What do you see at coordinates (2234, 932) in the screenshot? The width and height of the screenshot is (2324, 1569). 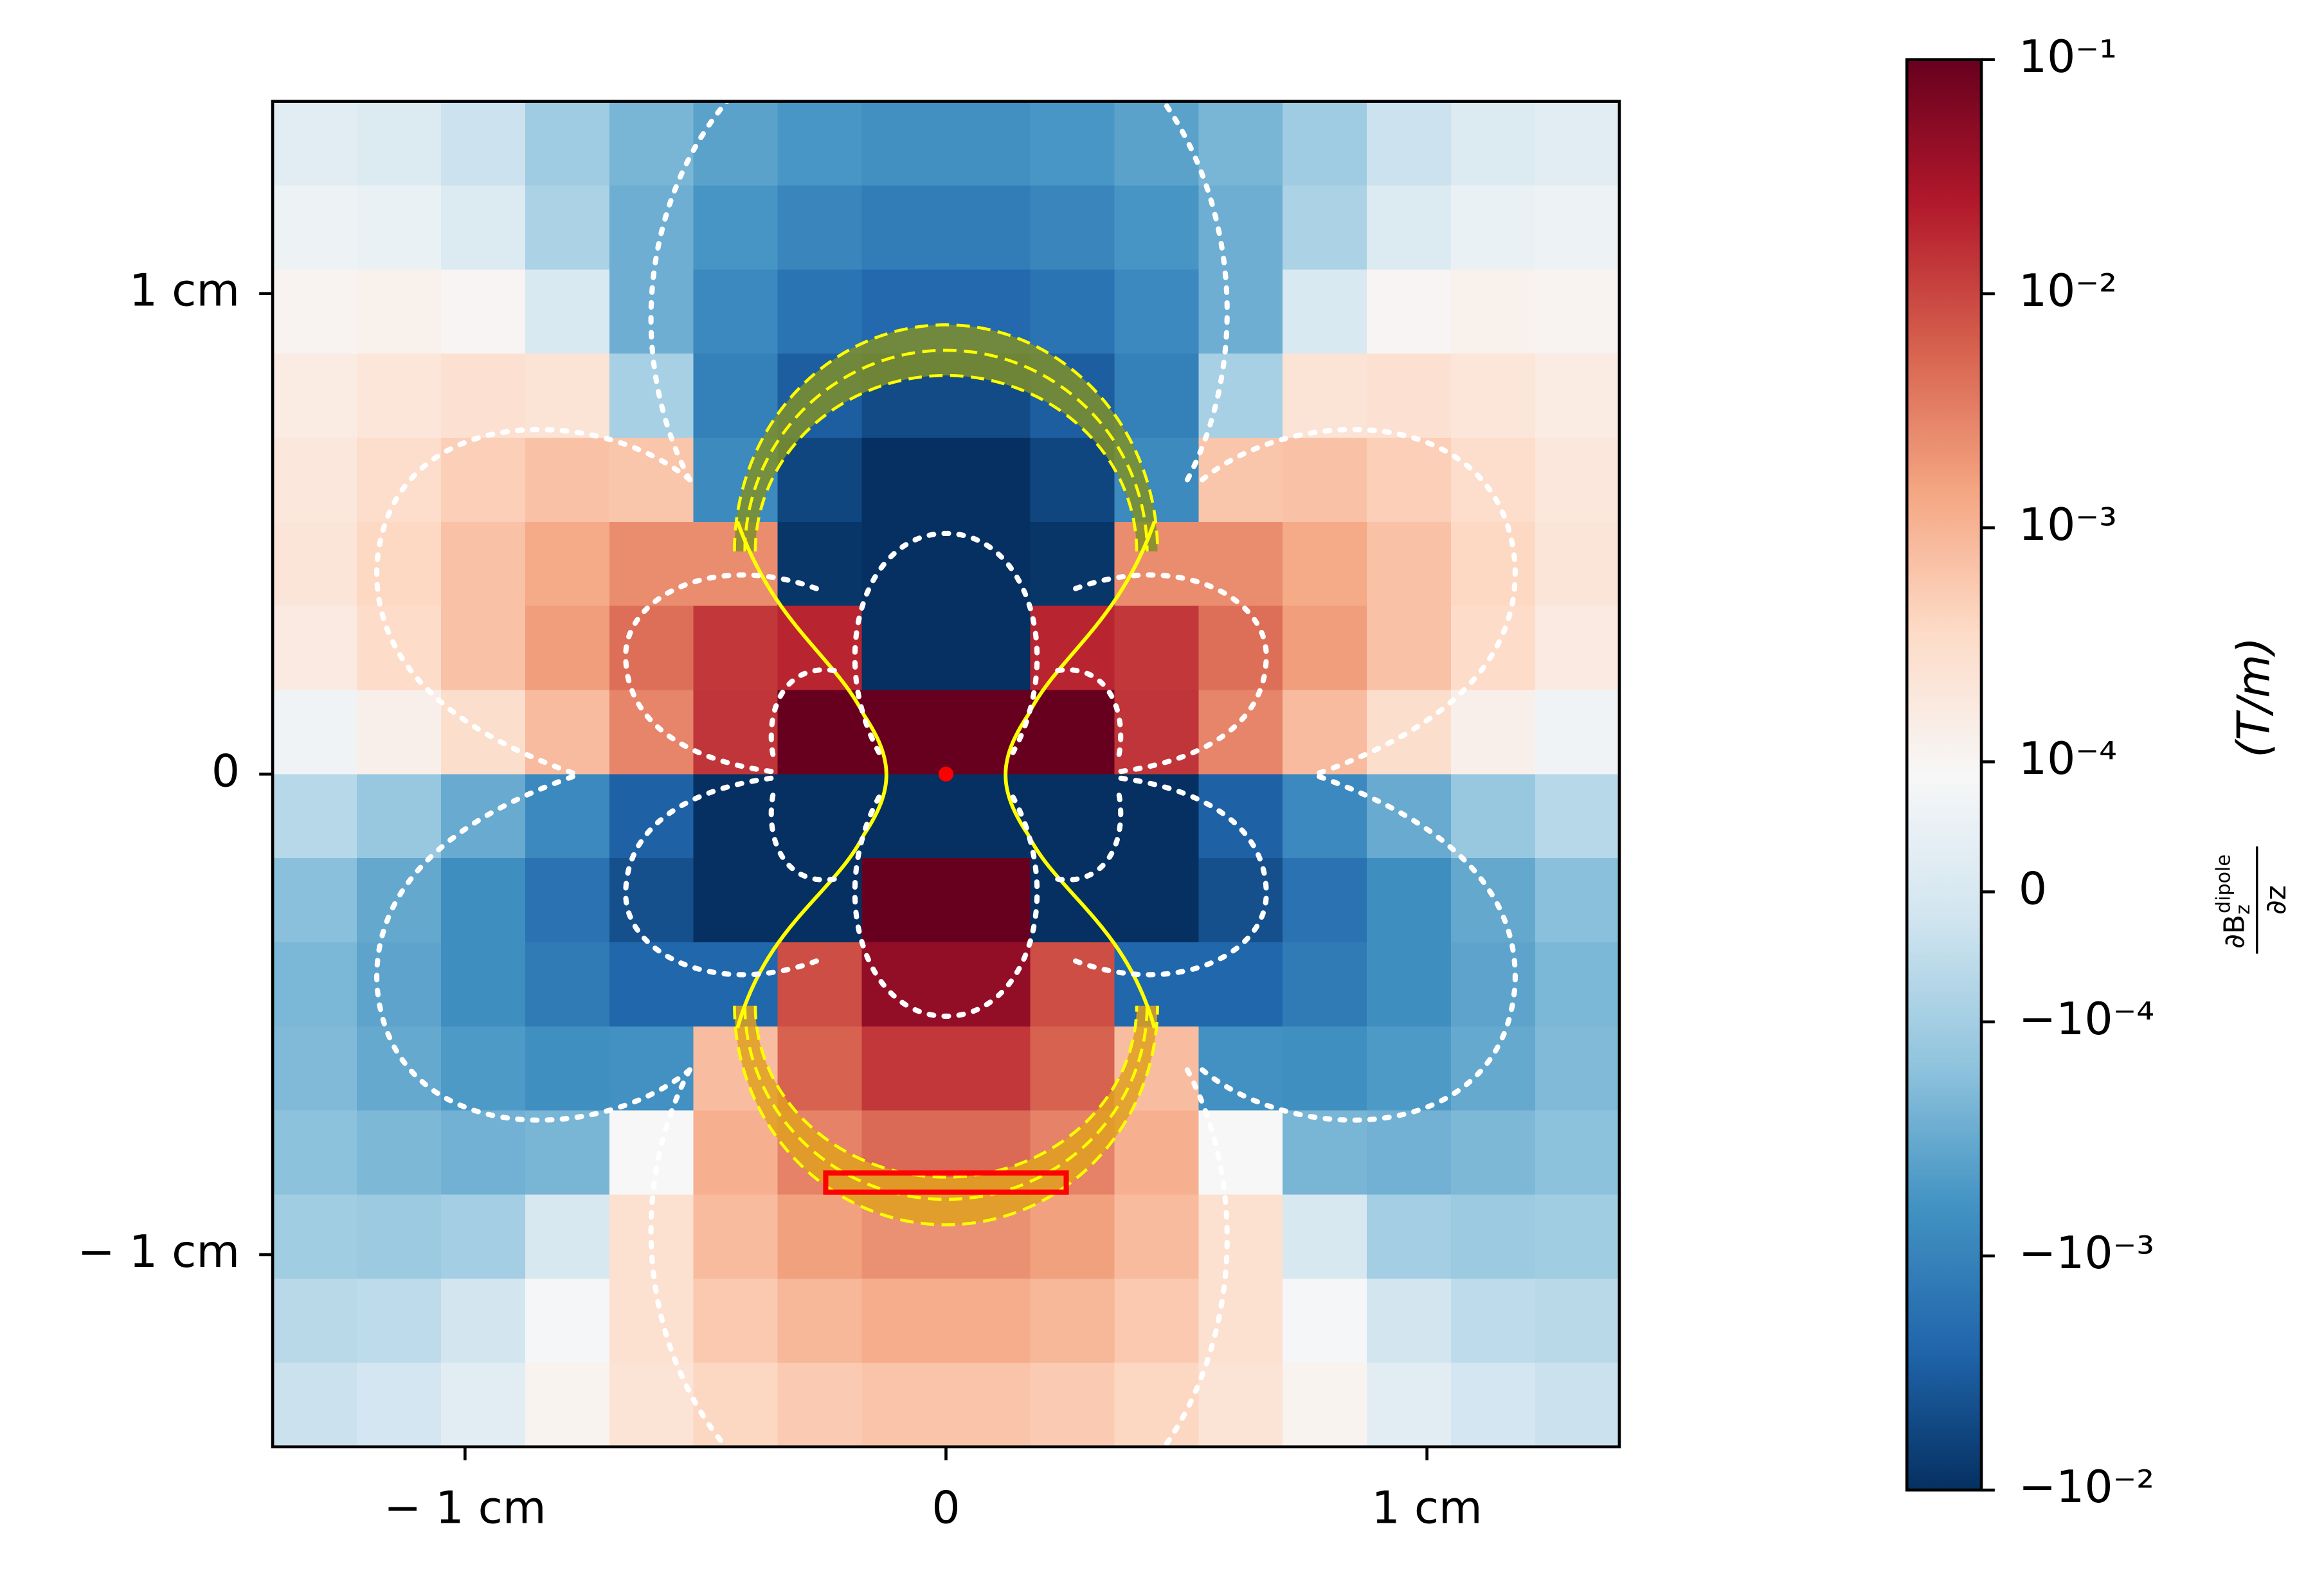 I see `label-part: ∂B` at bounding box center [2234, 932].